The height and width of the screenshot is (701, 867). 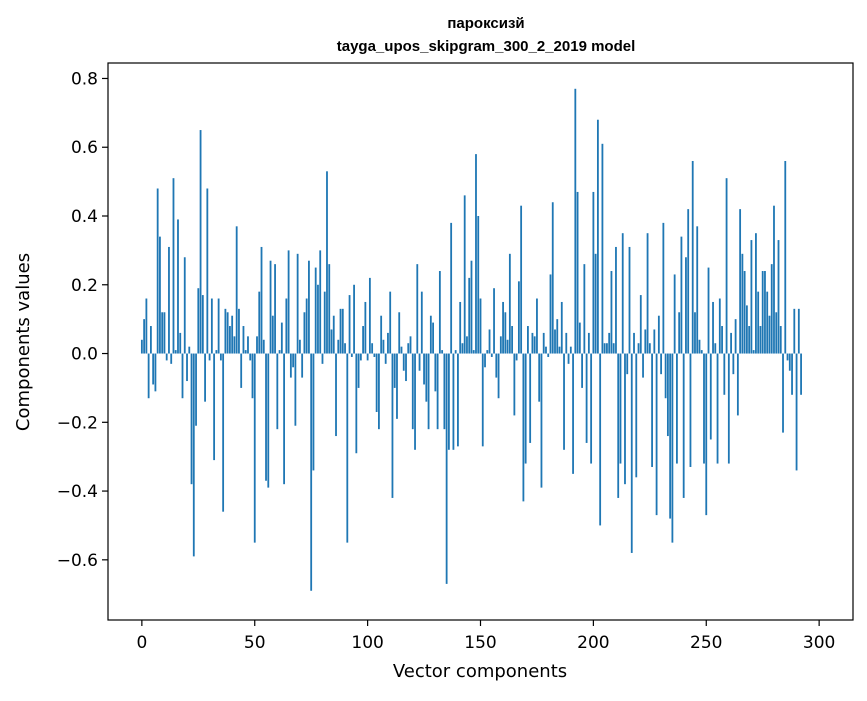 What do you see at coordinates (593, 643) in the screenshot?
I see `x-tick-label: 200` at bounding box center [593, 643].